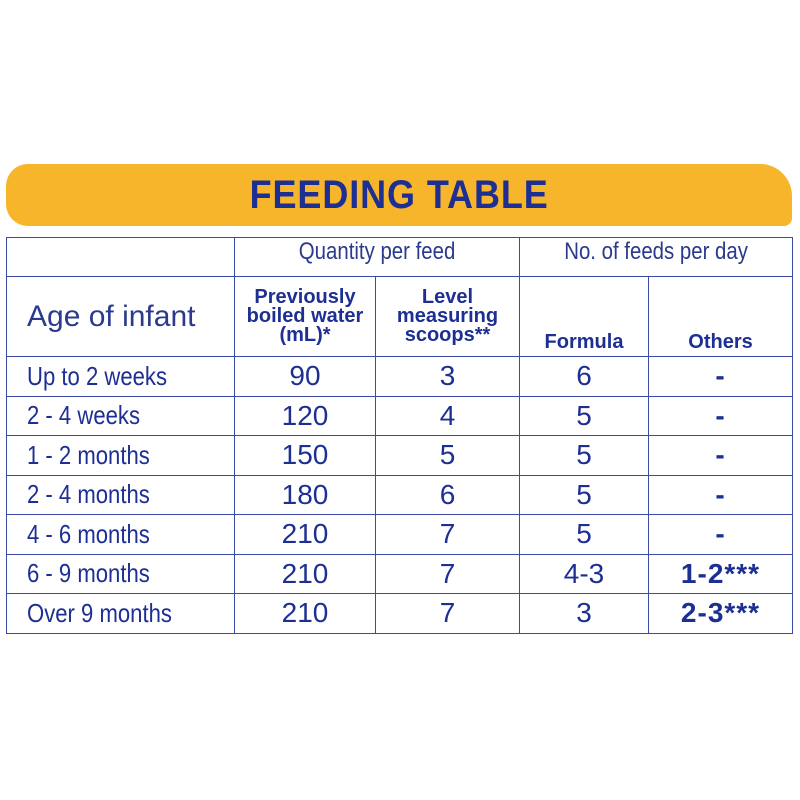 Image resolution: width=800 pixels, height=800 pixels. Describe the element at coordinates (720, 613) in the screenshot. I see `others-cell: 2-3***` at that location.